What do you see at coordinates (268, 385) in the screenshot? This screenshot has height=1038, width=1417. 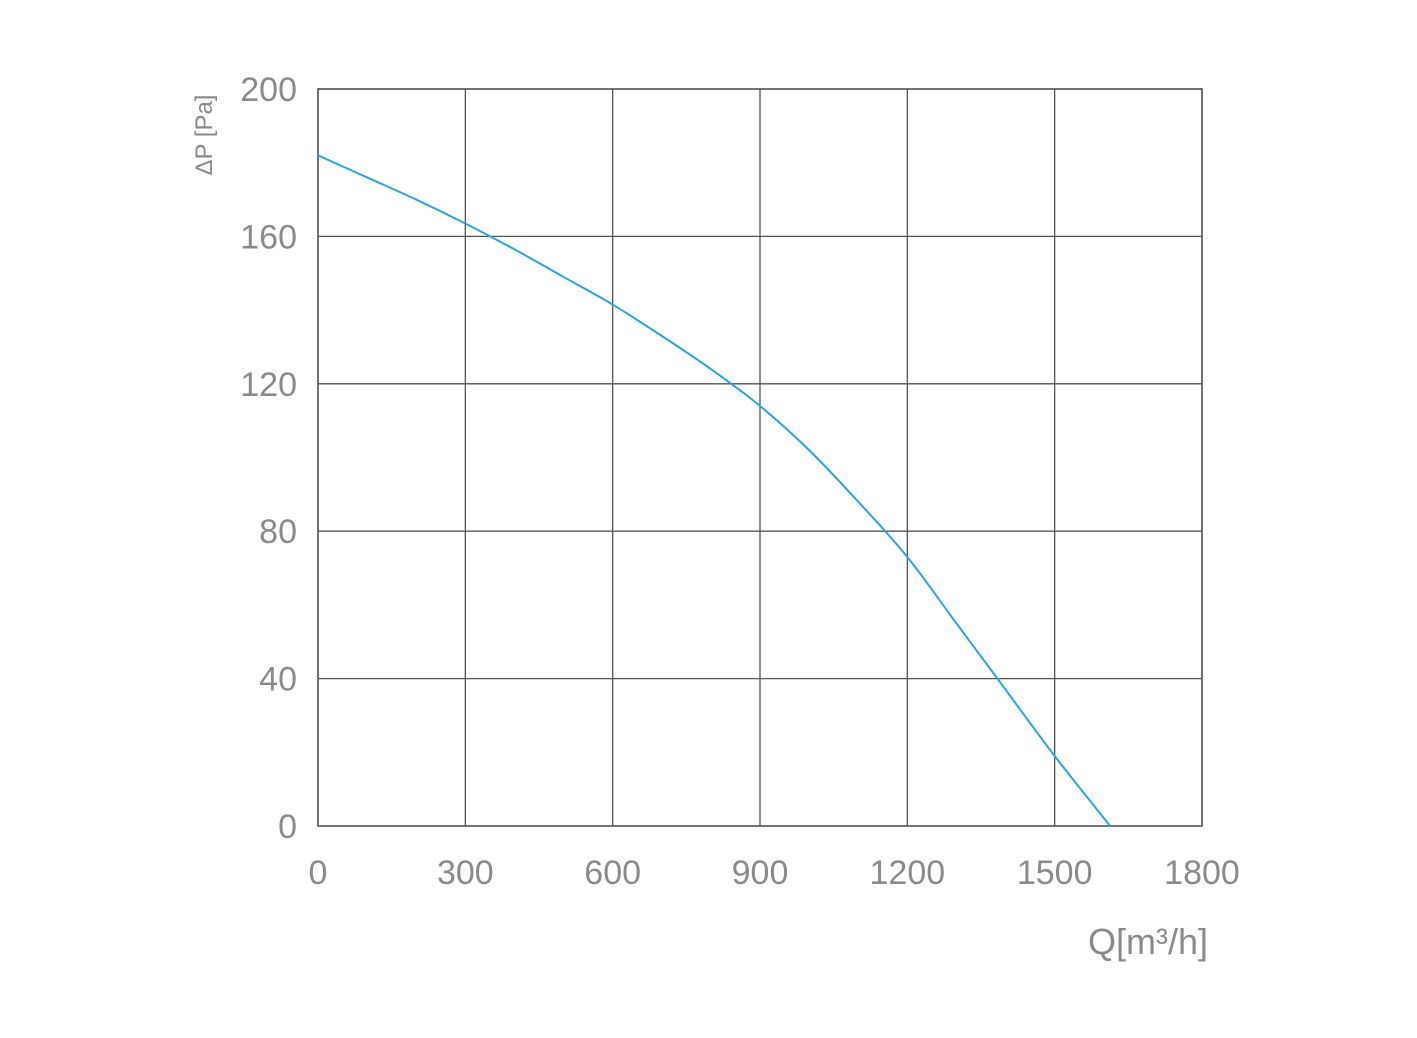 I see `y-tick-label: 120` at bounding box center [268, 385].